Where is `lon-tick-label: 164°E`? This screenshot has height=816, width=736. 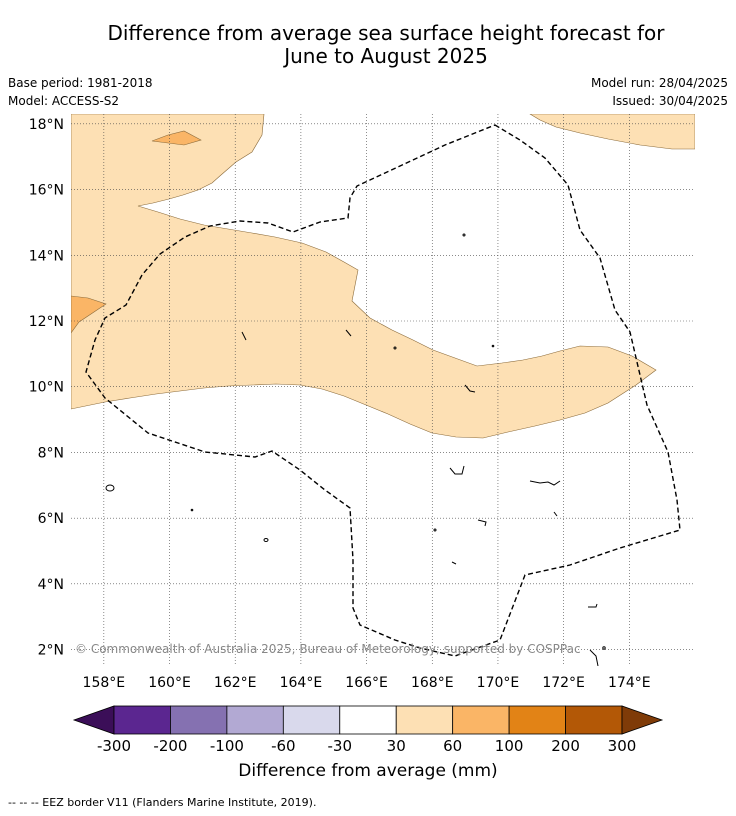 lon-tick-label: 164°E is located at coordinates (301, 683).